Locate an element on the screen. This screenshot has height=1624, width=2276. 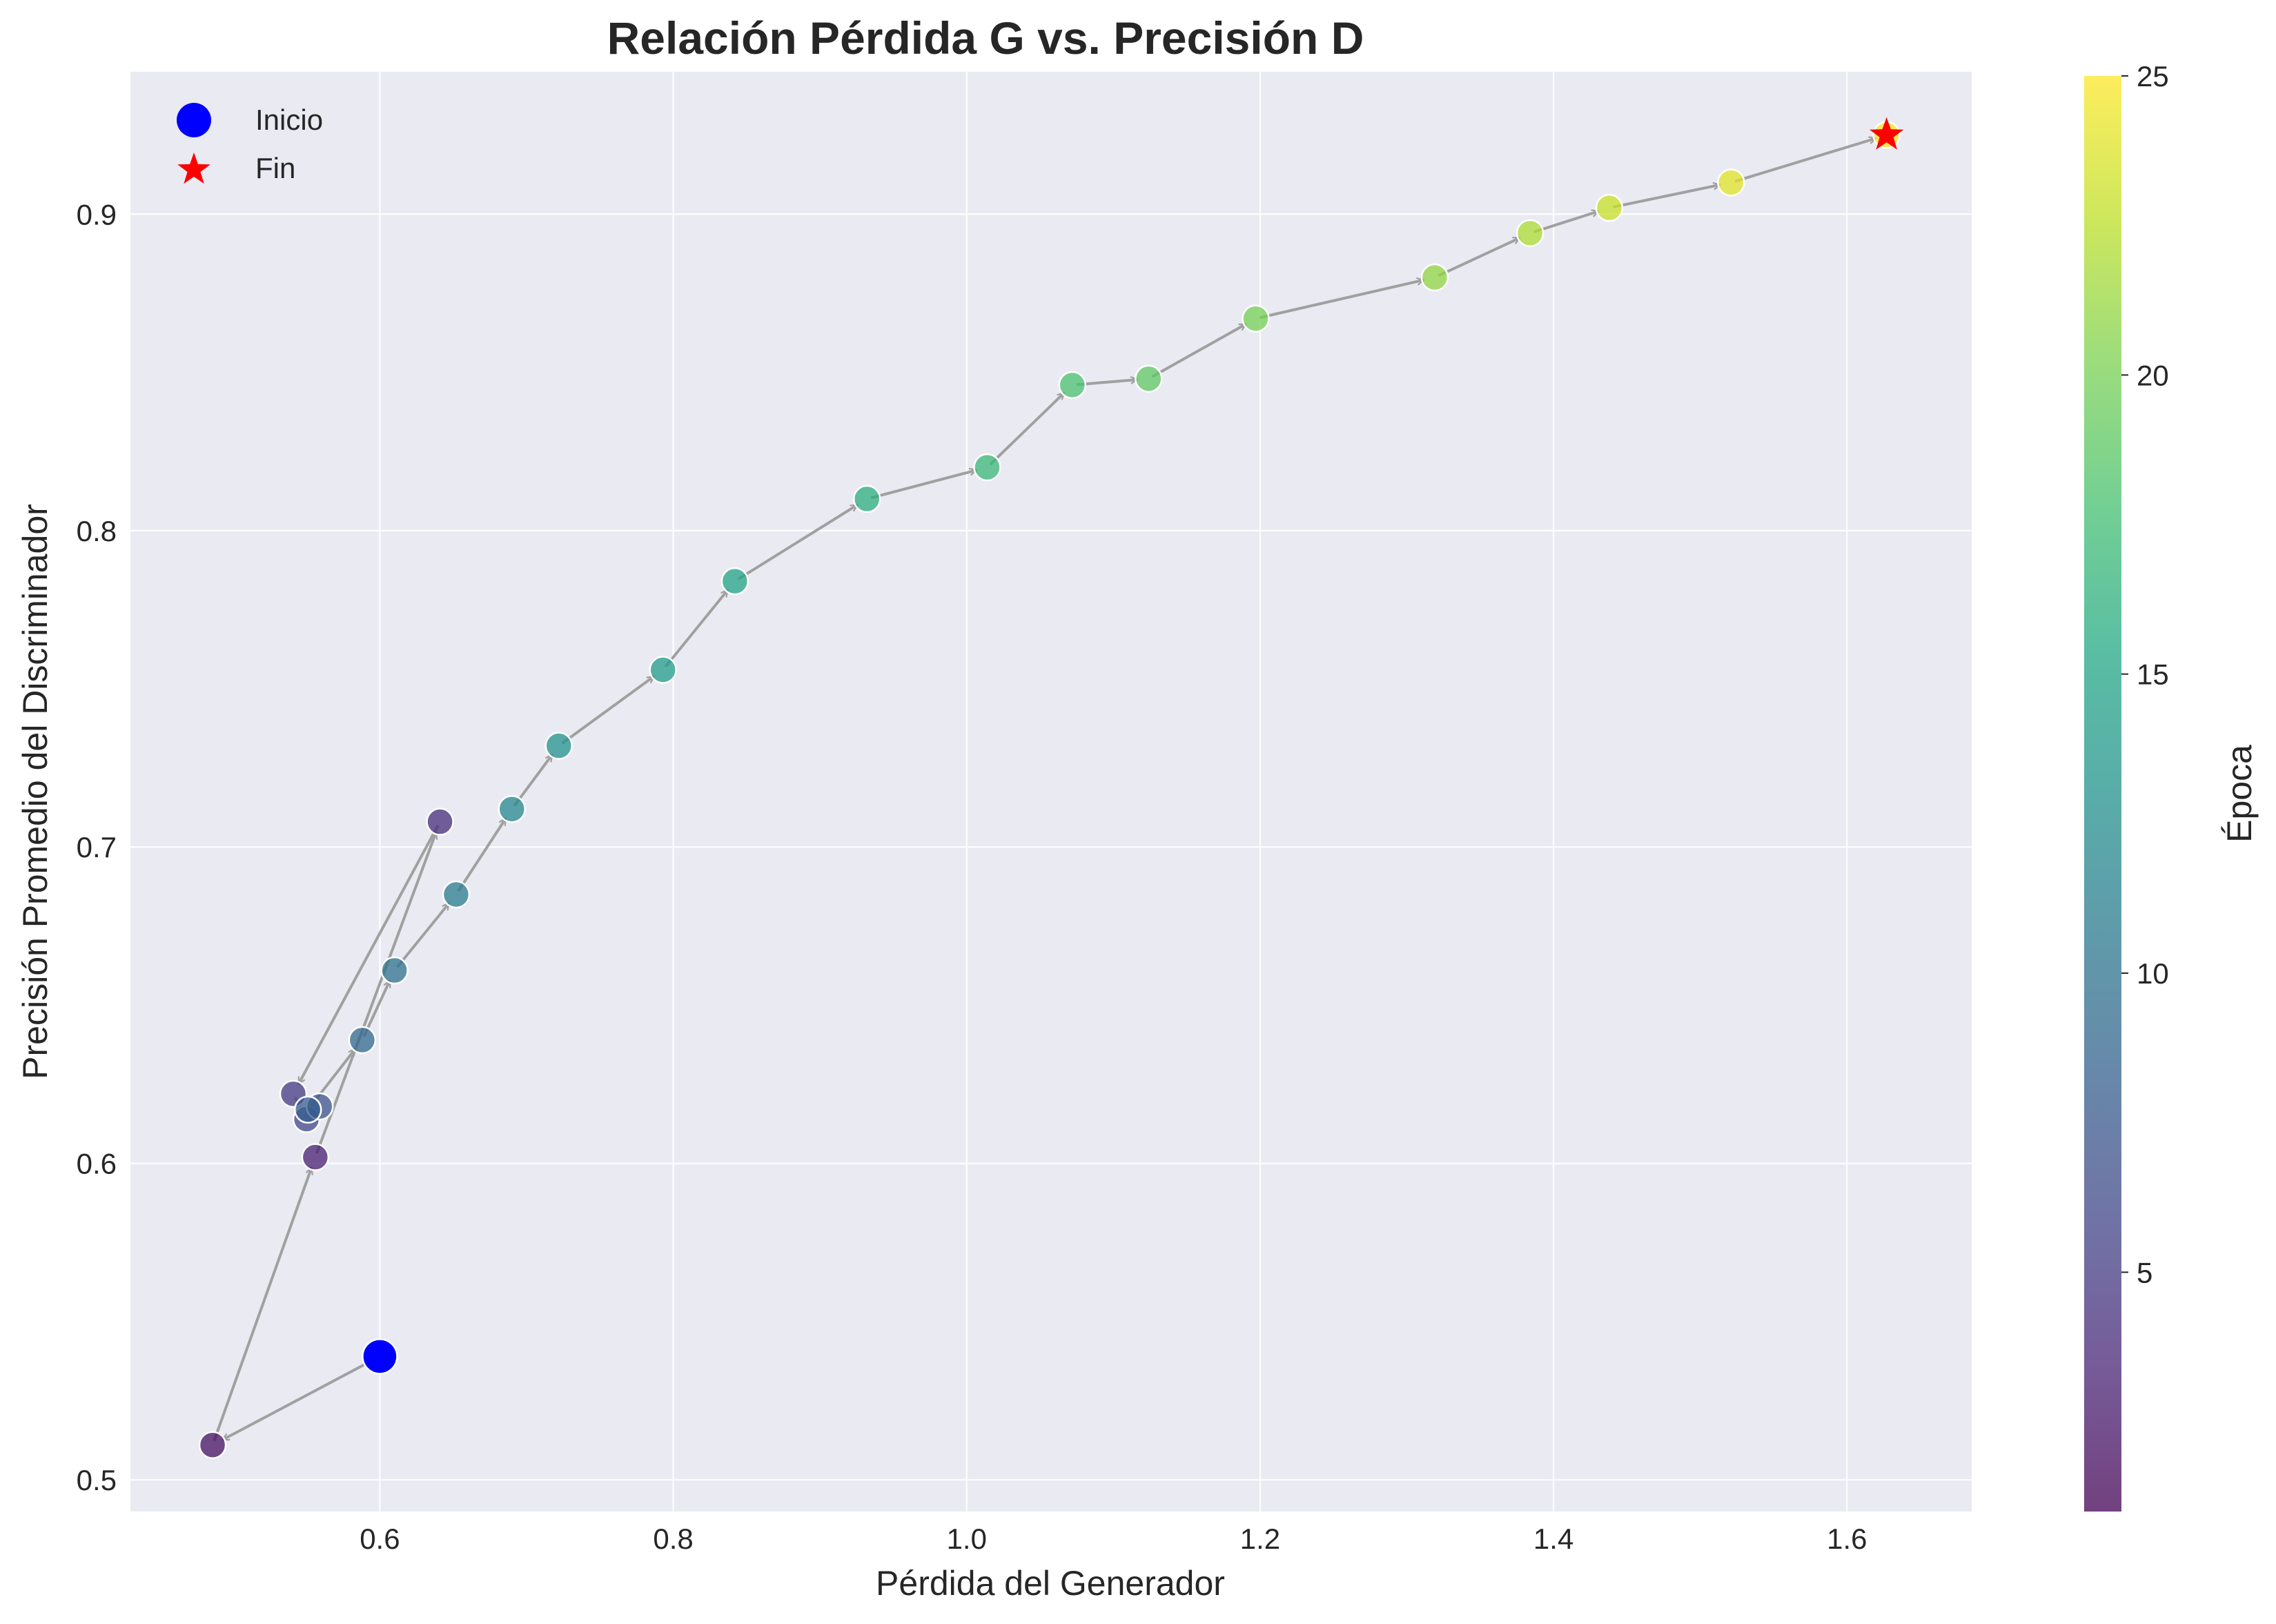
colorbar-label: Época is located at coordinates (2239, 794).